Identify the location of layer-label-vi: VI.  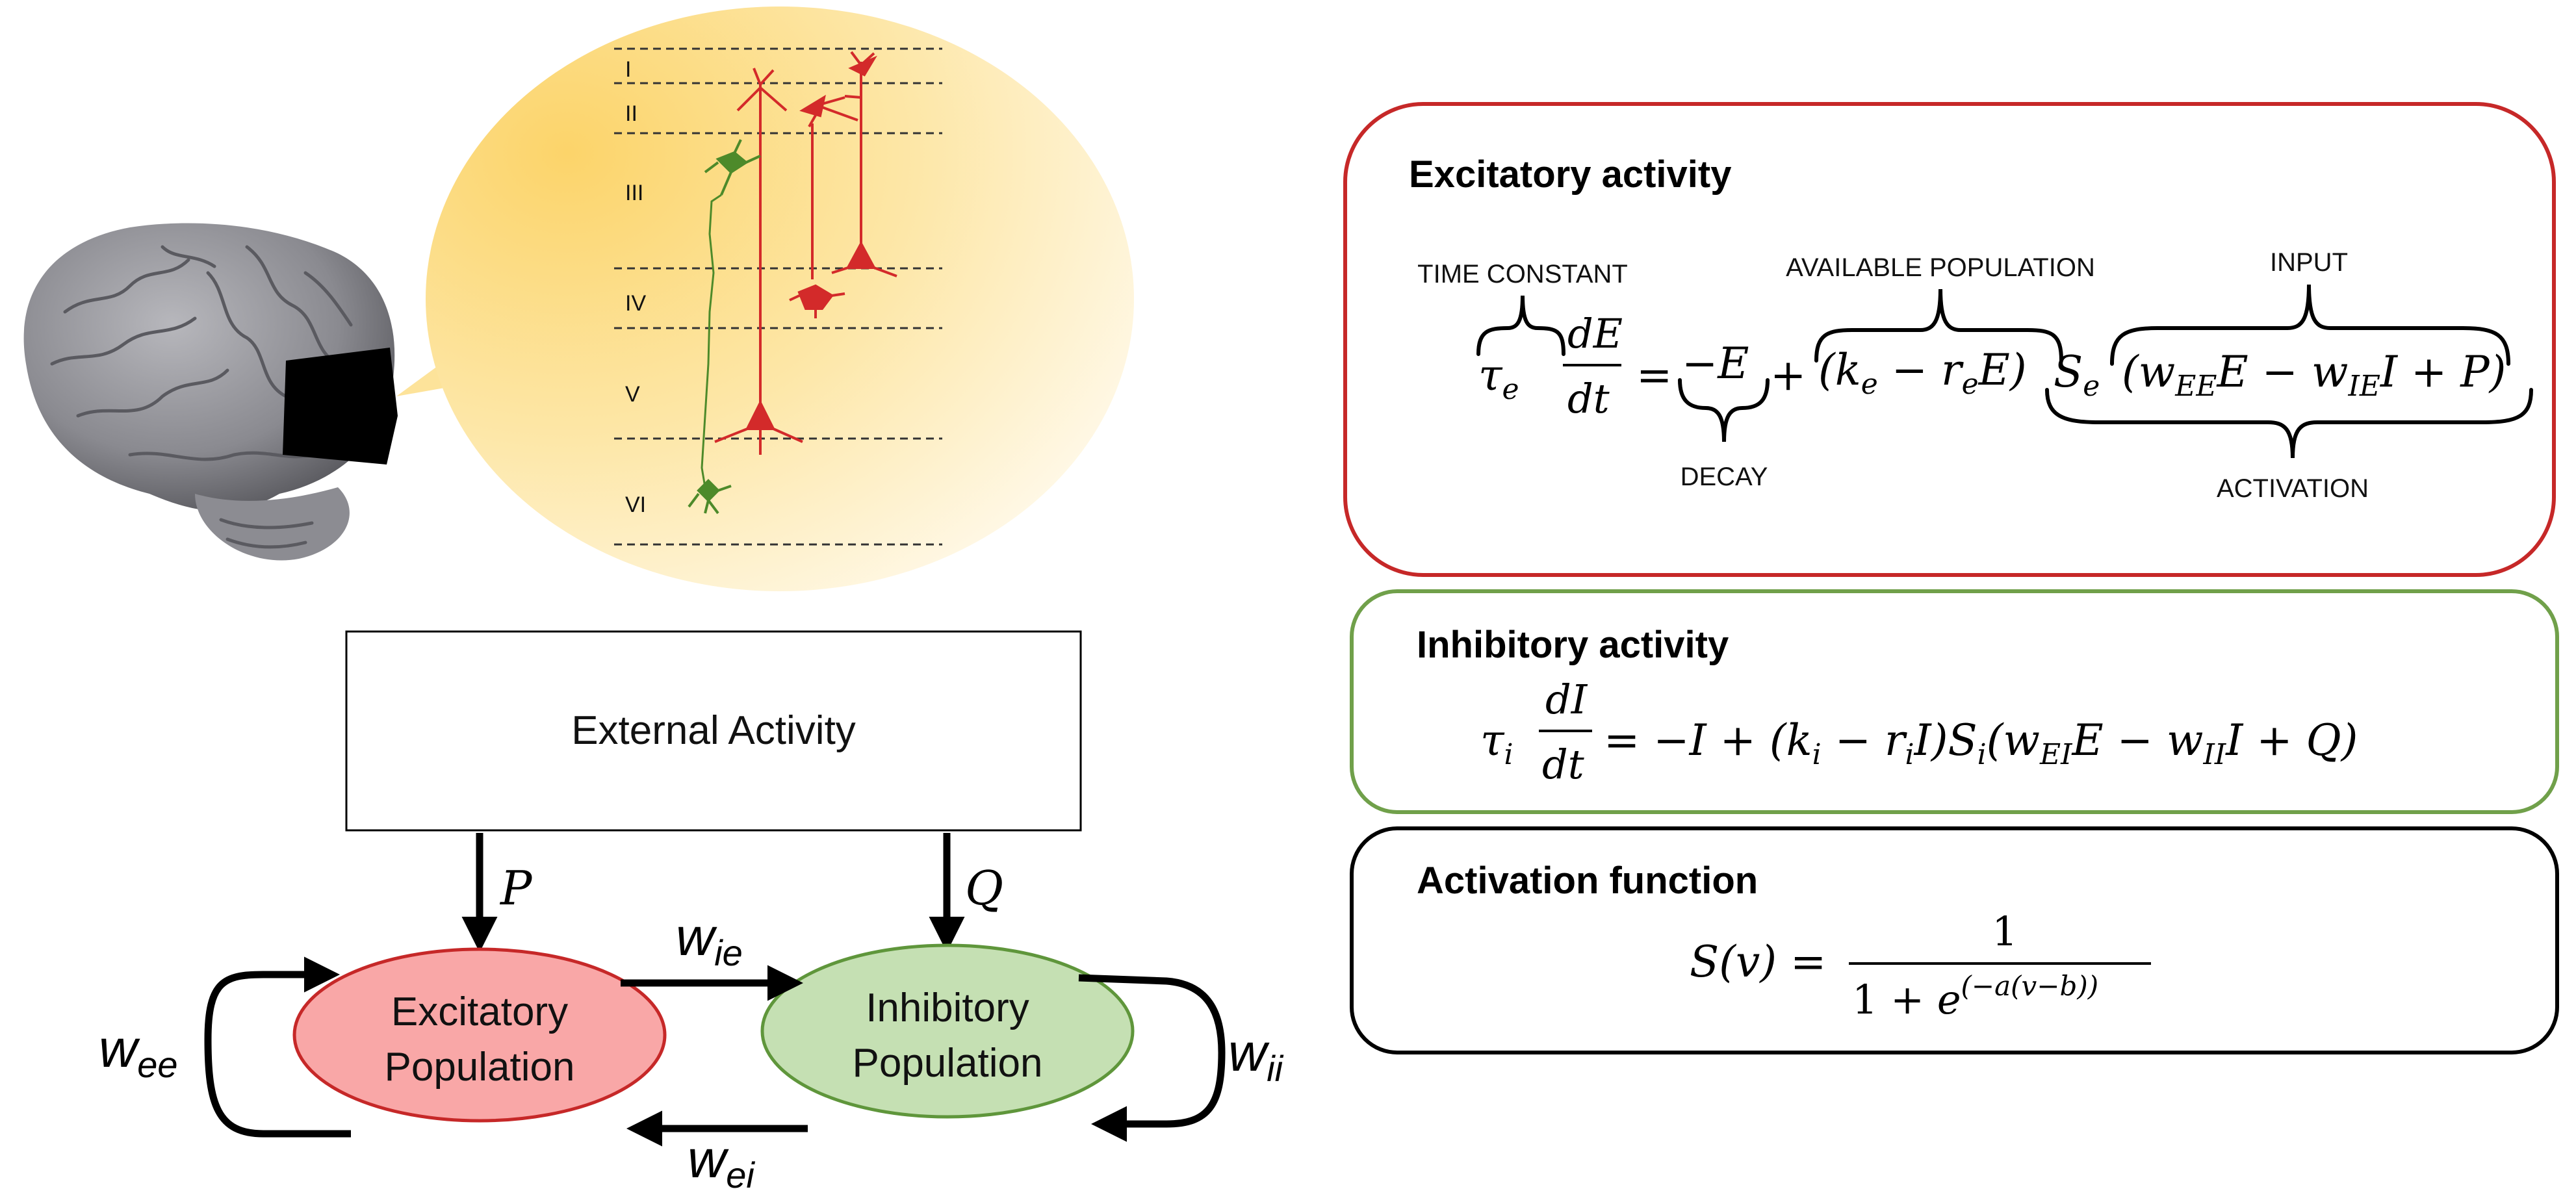
(635, 504).